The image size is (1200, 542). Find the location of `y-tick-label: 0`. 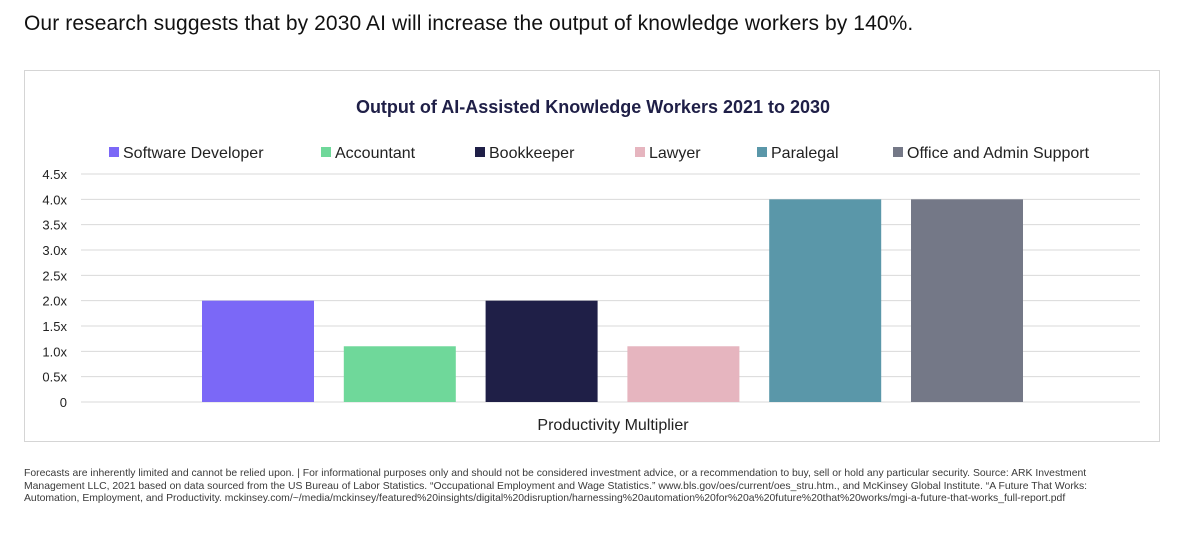

y-tick-label: 0 is located at coordinates (63, 402).